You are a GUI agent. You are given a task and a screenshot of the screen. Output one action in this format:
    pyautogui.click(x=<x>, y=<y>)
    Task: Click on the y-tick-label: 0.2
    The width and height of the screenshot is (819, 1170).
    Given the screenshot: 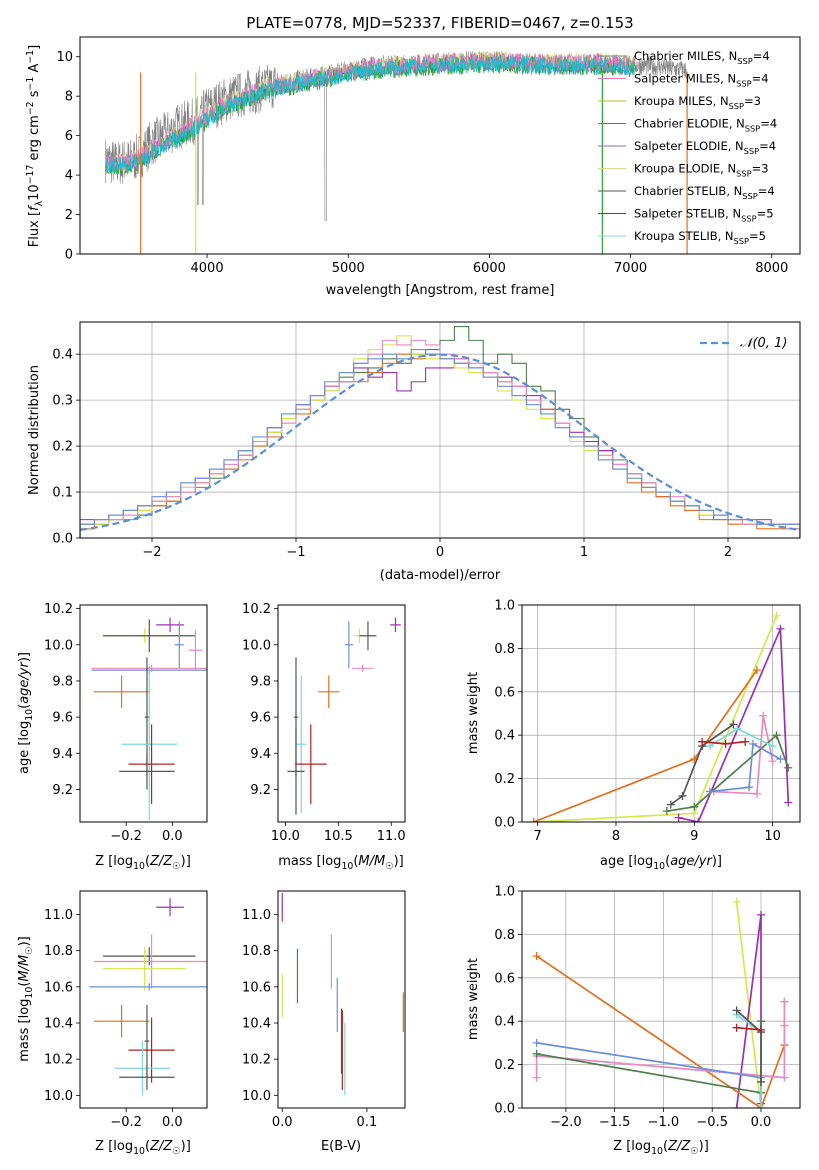 What is the action you would take?
    pyautogui.click(x=504, y=779)
    